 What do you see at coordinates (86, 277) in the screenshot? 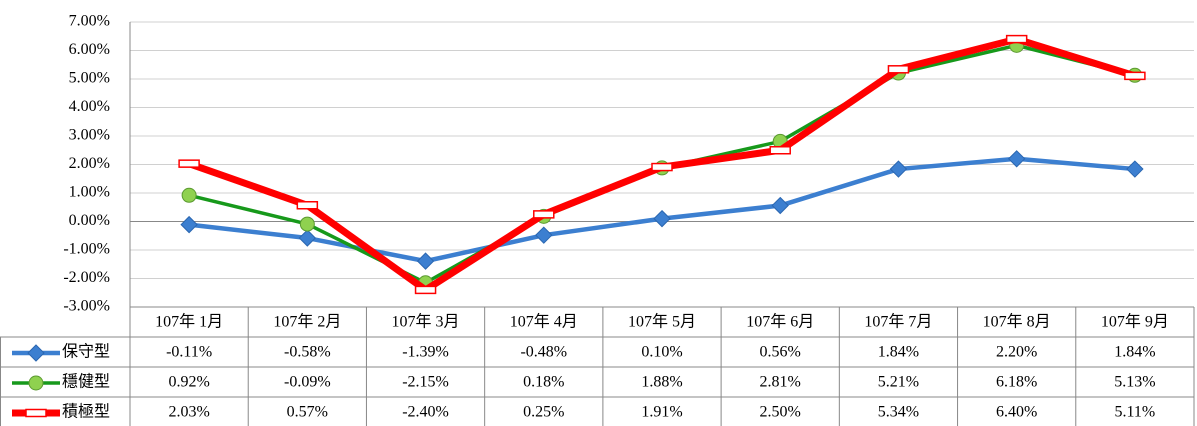
I see `y-tick-label: -2.00%` at bounding box center [86, 277].